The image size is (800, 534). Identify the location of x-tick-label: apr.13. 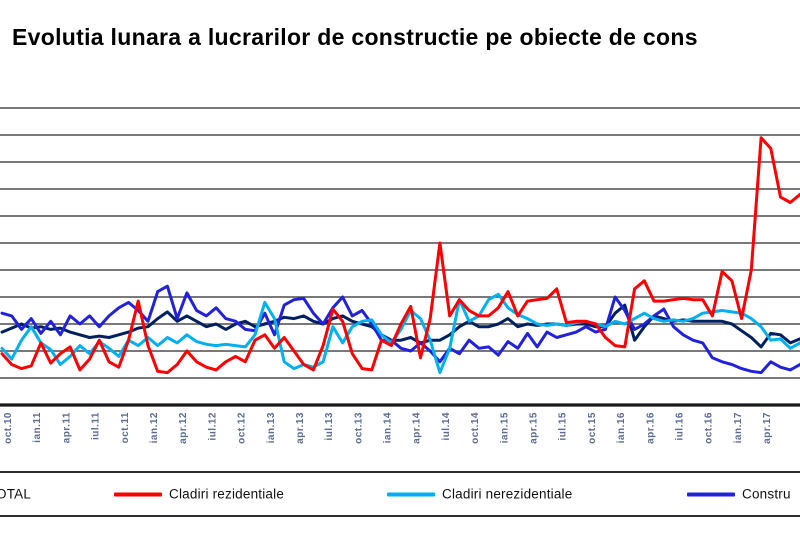
(300, 428).